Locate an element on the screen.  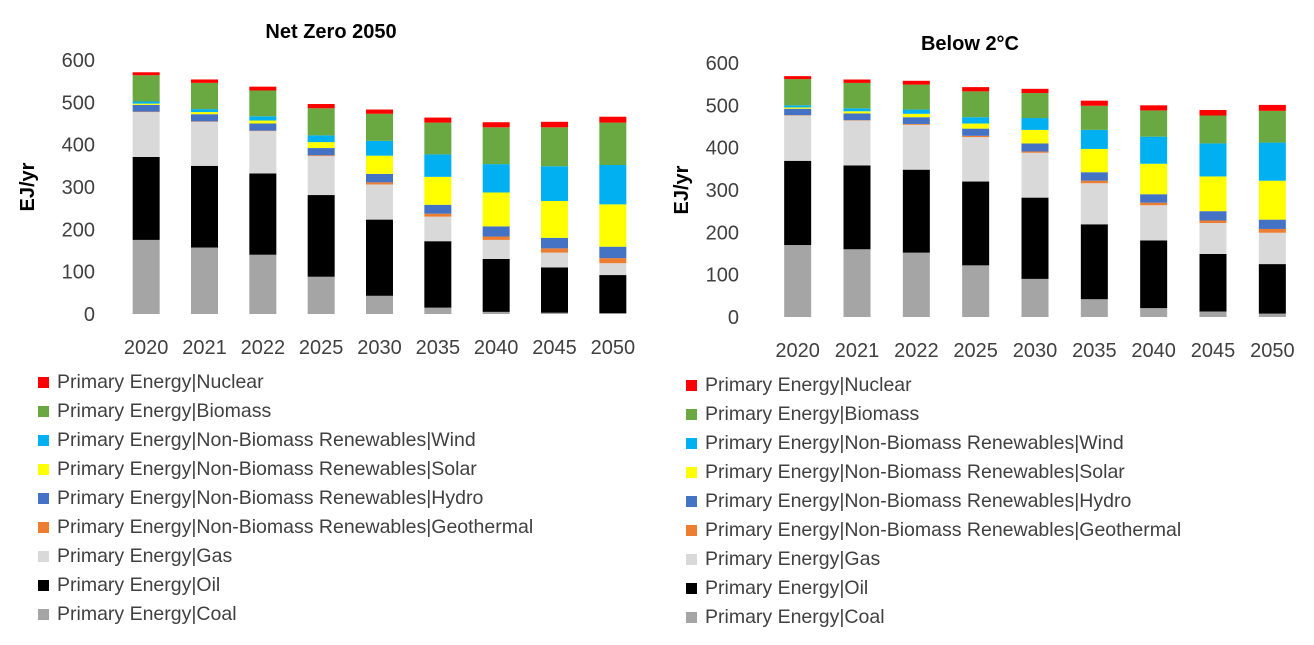
y-tick-label: 200 is located at coordinates (78, 230).